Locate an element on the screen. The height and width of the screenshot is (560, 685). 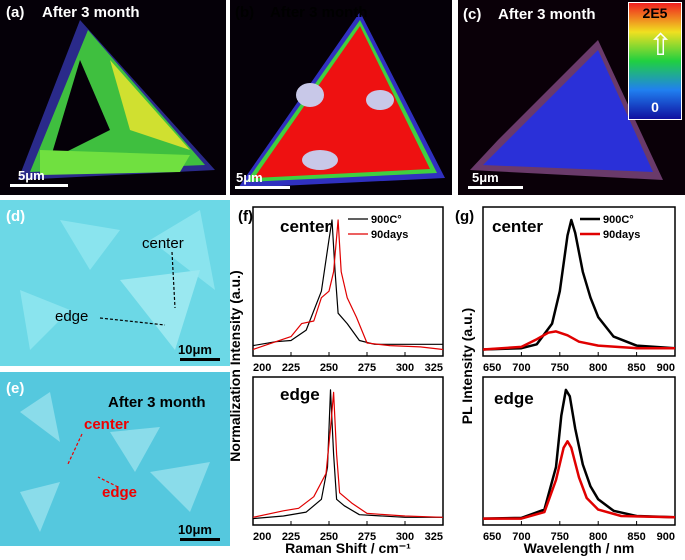
panel-b-raman-map: (b) After 3 month 5μm is located at coordinates (341, 97).